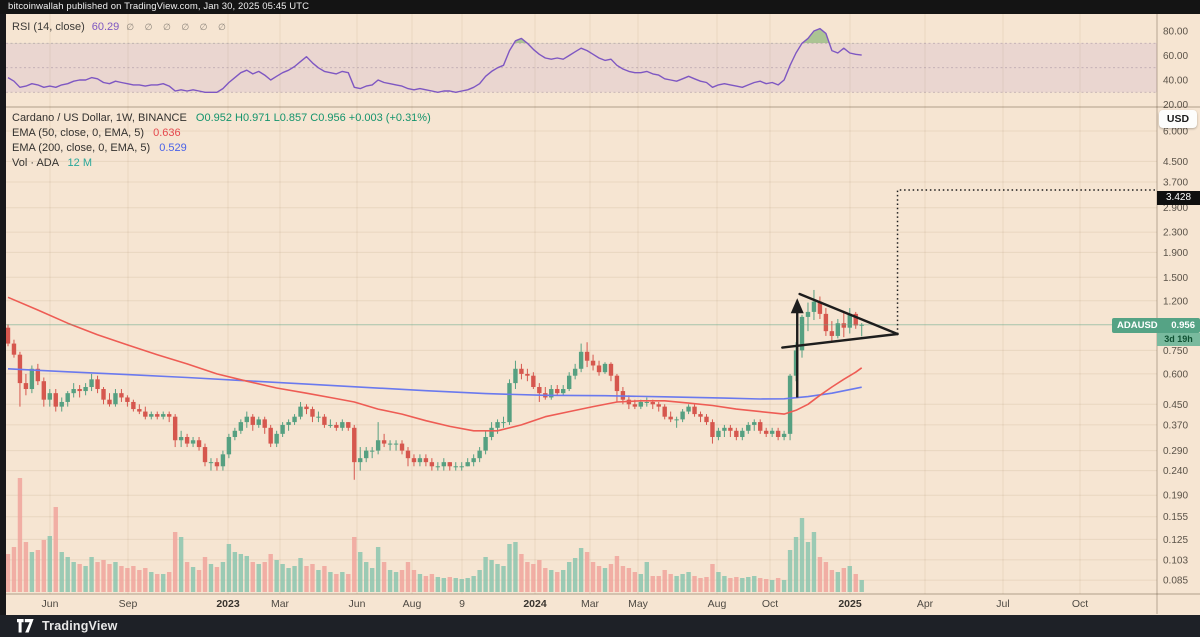 This screenshot has width=1200, height=637. Describe the element at coordinates (850, 604) in the screenshot. I see `svg-text: 2025` at that location.